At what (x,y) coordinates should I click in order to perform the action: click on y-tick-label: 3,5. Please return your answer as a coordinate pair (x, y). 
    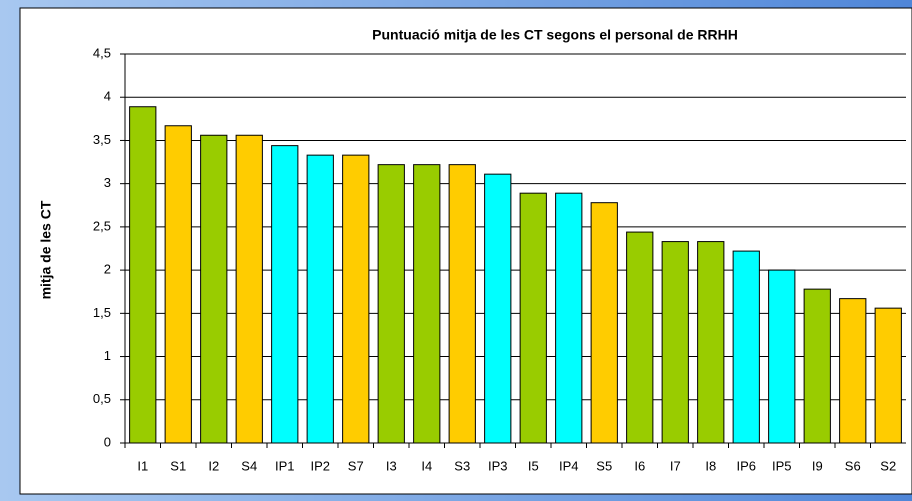
    Looking at the image, I should click on (102, 139).